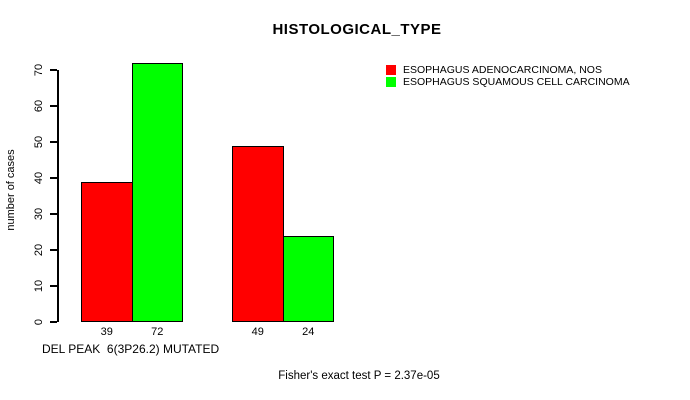 This screenshot has width=690, height=400. What do you see at coordinates (106, 332) in the screenshot?
I see `bar-value-label: 39` at bounding box center [106, 332].